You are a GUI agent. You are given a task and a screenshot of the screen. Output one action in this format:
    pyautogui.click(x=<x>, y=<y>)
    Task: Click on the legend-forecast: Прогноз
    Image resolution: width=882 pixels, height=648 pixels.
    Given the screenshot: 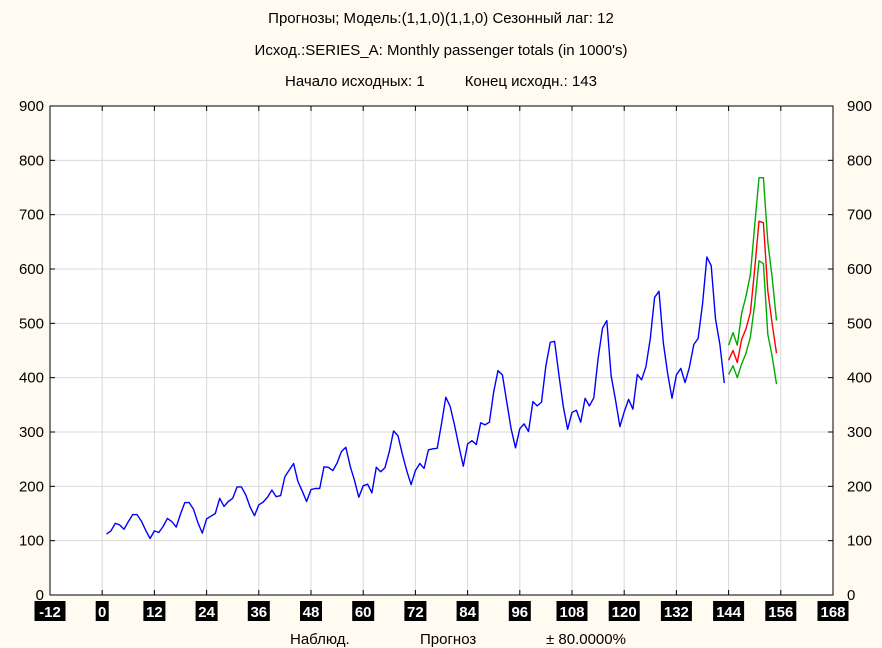 What is the action you would take?
    pyautogui.click(x=448, y=639)
    